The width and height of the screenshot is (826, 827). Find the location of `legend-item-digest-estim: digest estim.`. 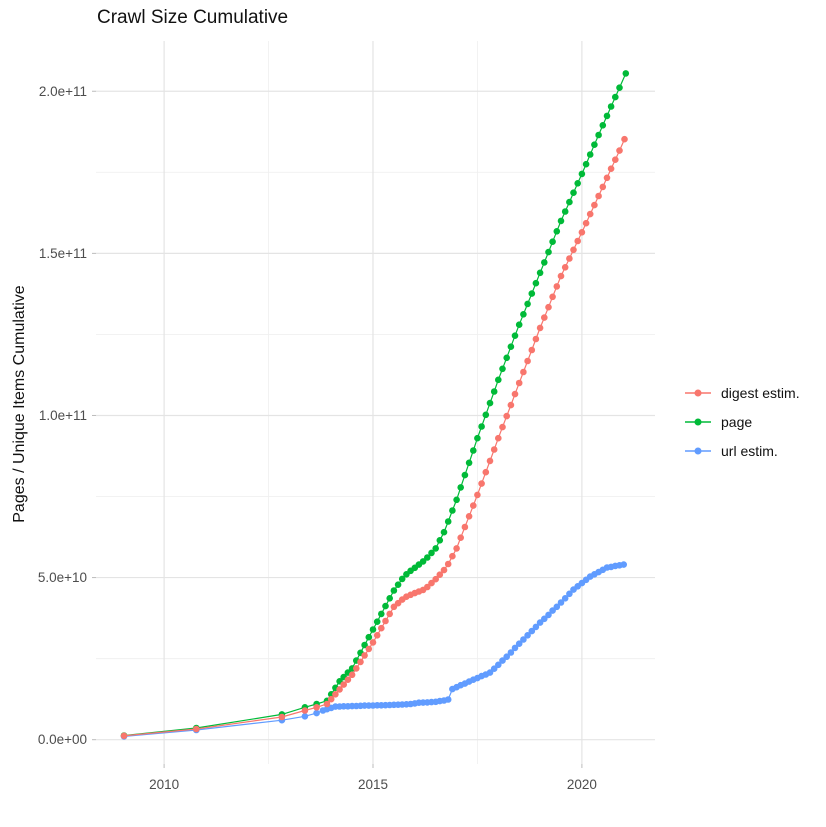

legend-item-digest-estim: digest estim. is located at coordinates (741, 392).